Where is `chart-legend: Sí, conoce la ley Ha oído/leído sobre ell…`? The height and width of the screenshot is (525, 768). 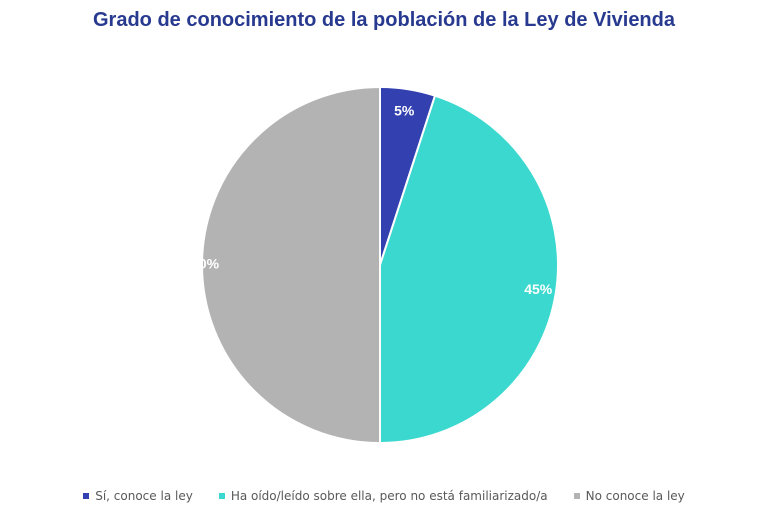
chart-legend: Sí, conoce la ley Ha oído/leído sobre ell… is located at coordinates (384, 496).